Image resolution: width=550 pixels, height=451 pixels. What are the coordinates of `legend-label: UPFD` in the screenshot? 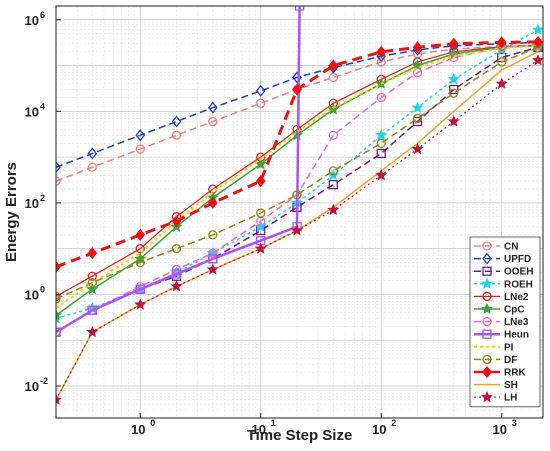 It's located at (517, 259).